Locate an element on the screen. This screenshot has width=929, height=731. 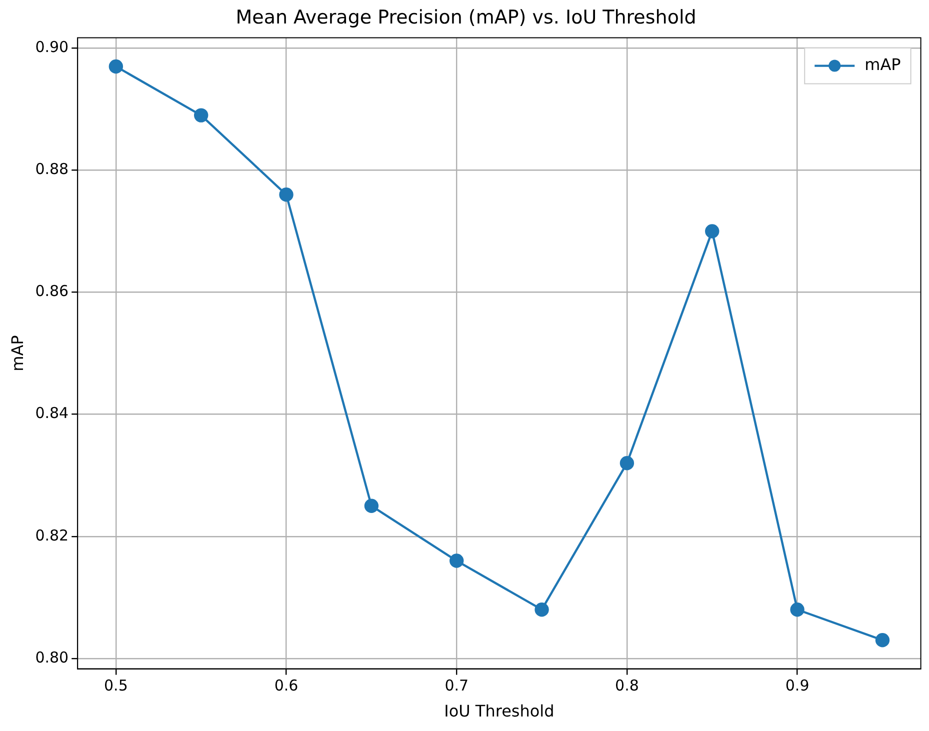
x-tick-label: 0.7 is located at coordinates (456, 685).